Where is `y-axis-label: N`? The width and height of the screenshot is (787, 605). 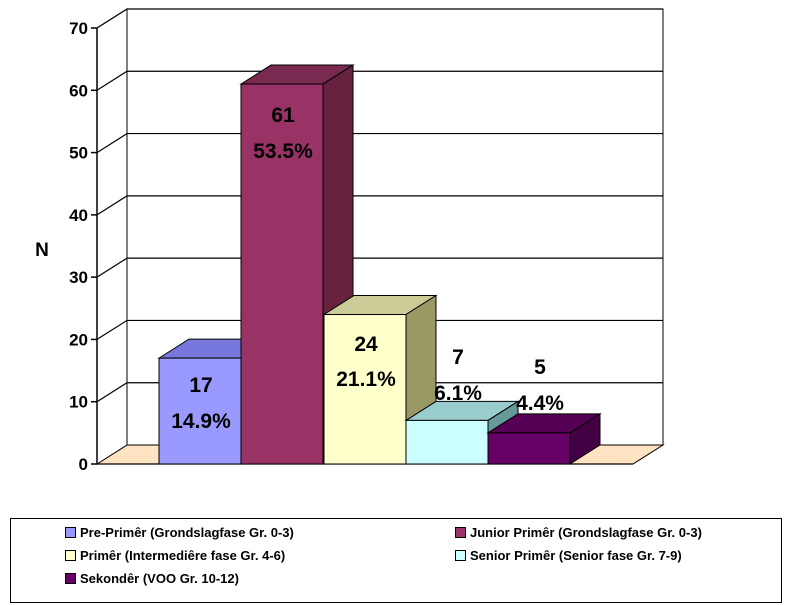
y-axis-label: N is located at coordinates (42, 250).